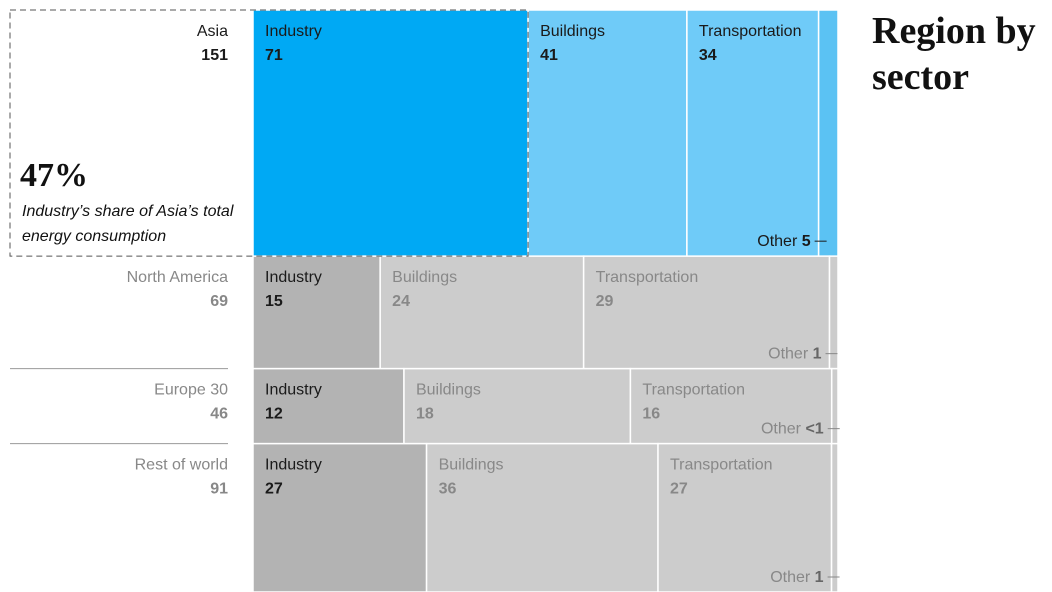 The image size is (1052, 592). Describe the element at coordinates (212, 31) in the screenshot. I see `region-name: Asia` at that location.